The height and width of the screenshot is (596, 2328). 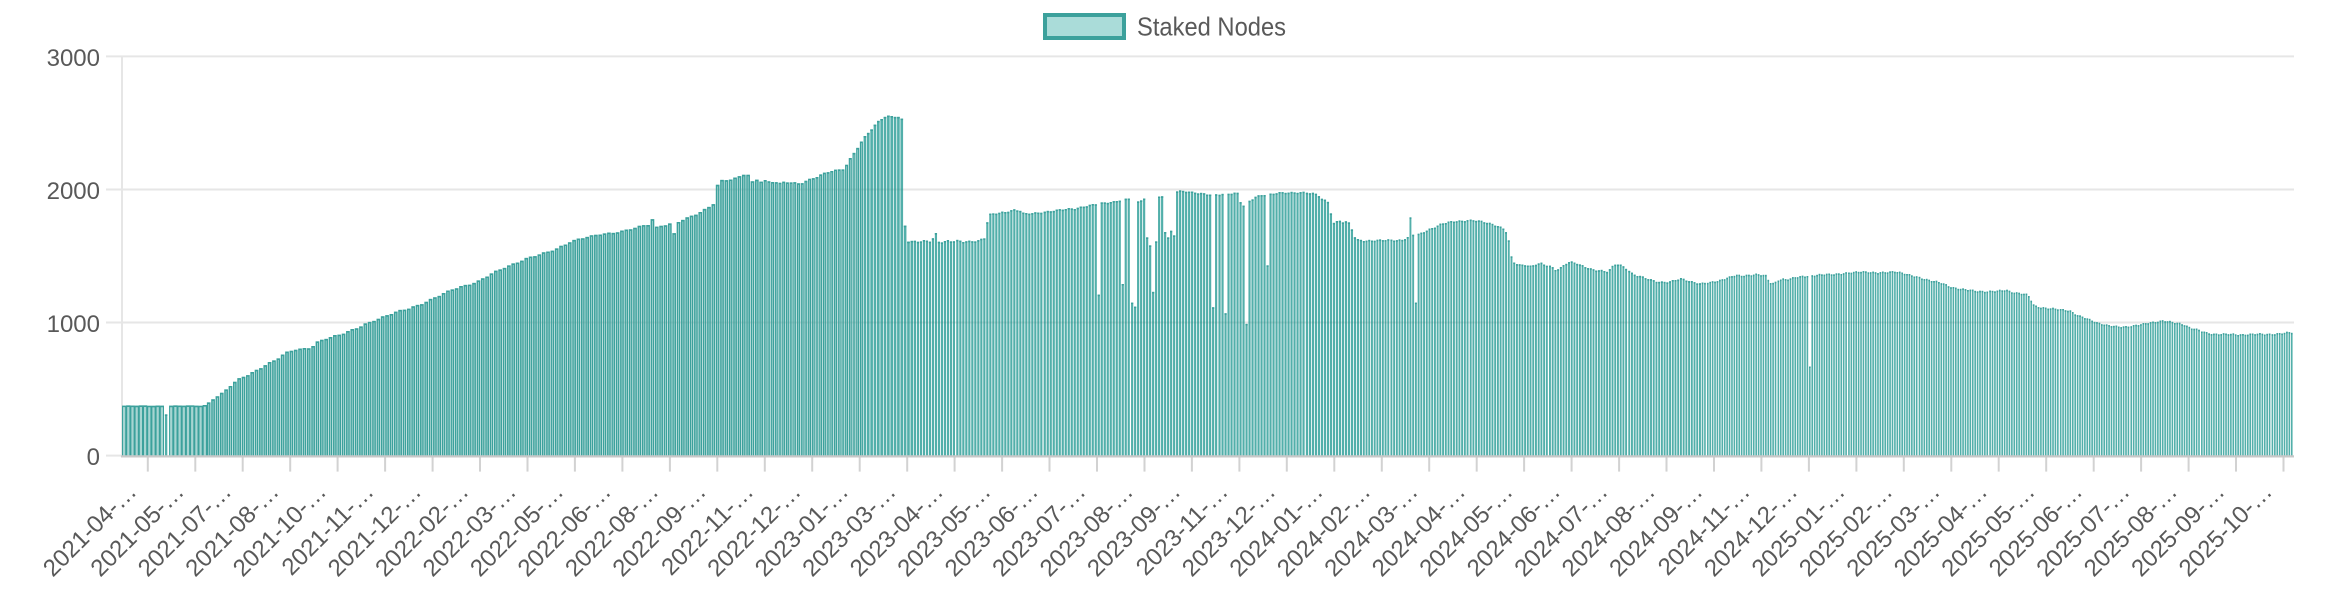 What do you see at coordinates (73, 324) in the screenshot?
I see `svg-text: 1000` at bounding box center [73, 324].